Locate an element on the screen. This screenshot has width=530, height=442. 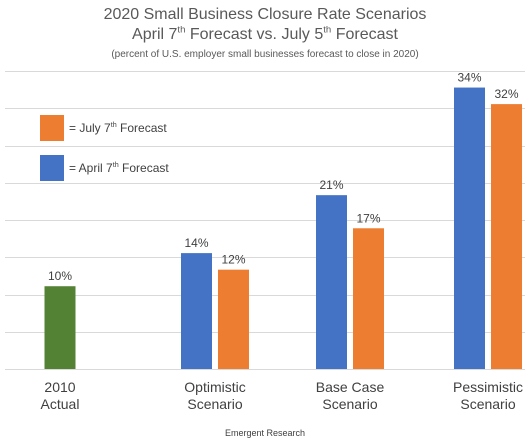
actual-2010-bar is located at coordinates (60, 327).